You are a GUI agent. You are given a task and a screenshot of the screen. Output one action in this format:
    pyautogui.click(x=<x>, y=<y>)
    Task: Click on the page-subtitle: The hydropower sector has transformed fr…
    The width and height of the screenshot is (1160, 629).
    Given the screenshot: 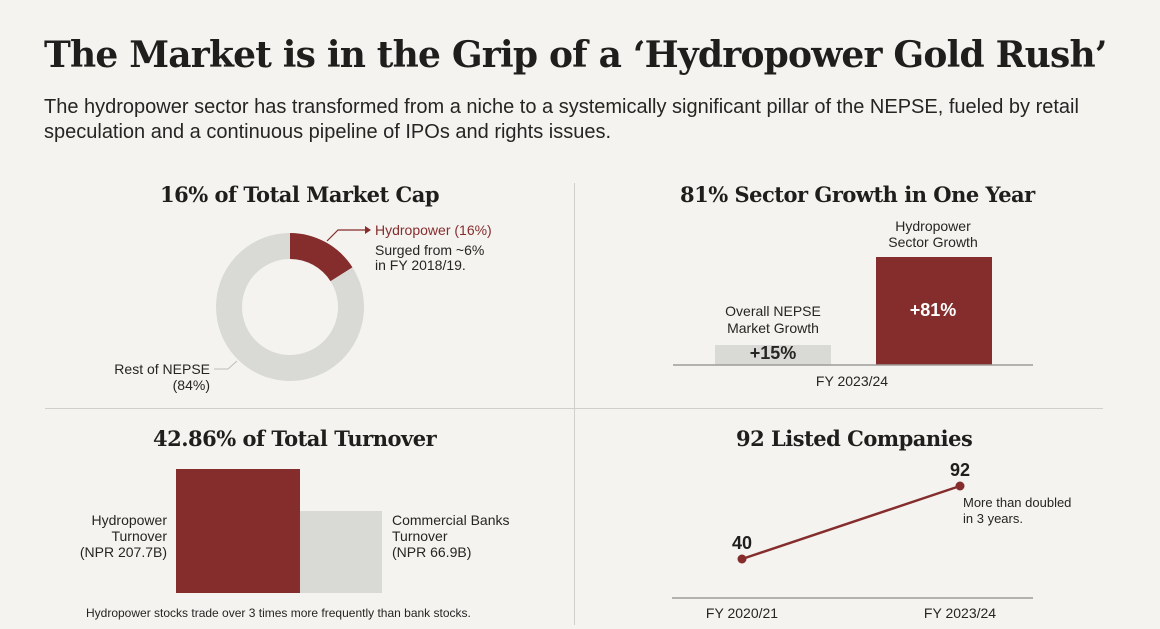 What is the action you would take?
    pyautogui.click(x=561, y=119)
    